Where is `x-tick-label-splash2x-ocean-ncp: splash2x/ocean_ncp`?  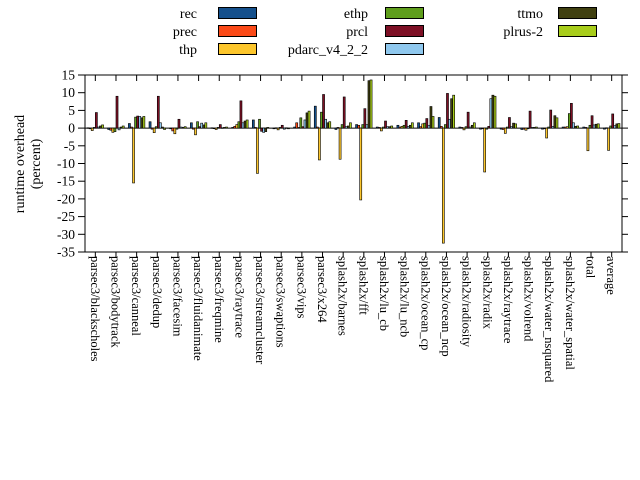 x-tick-label-splash2x-ocean-ncp: splash2x/ocean_ncp is located at coordinates (445, 306).